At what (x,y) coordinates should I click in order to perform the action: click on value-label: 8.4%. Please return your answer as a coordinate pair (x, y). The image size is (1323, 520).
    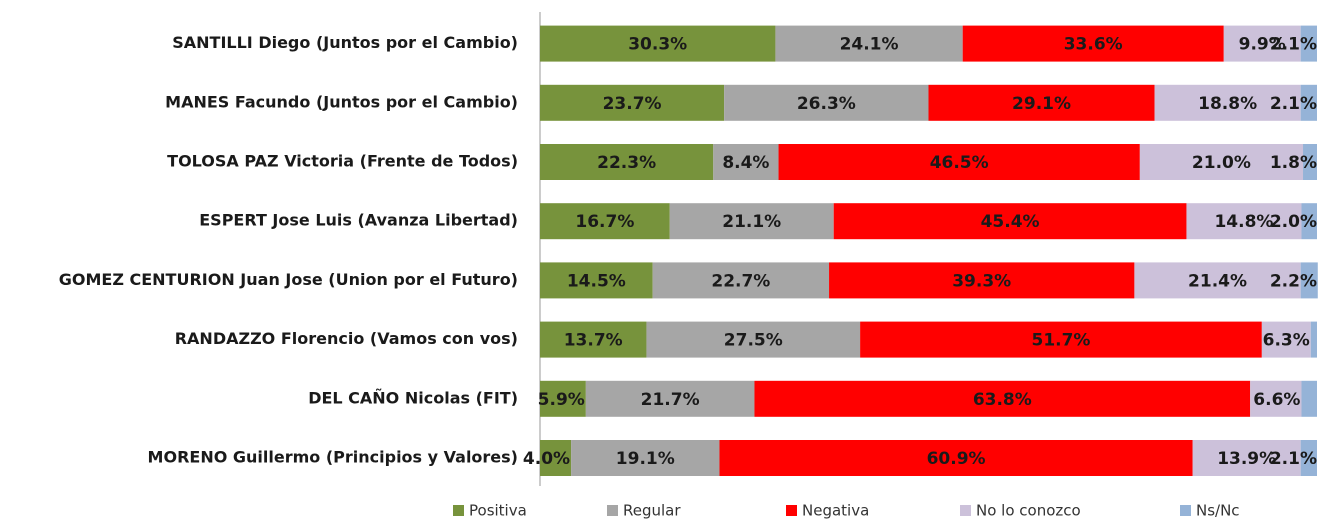
    Looking at the image, I should click on (745, 163).